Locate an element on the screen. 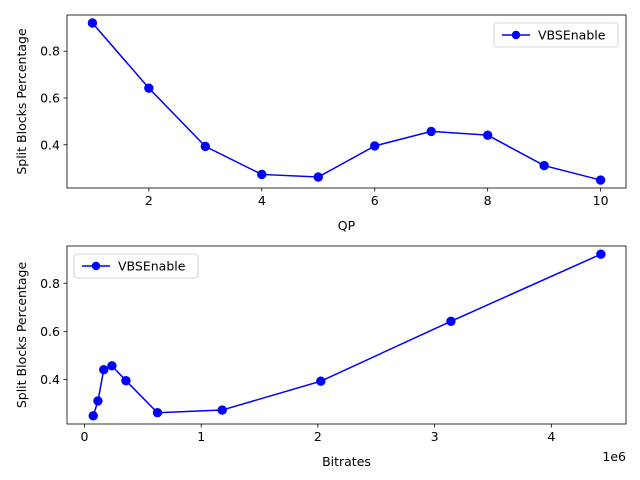 Image resolution: width=640 pixels, height=480 pixels. x-tick-label: 8 is located at coordinates (488, 200).